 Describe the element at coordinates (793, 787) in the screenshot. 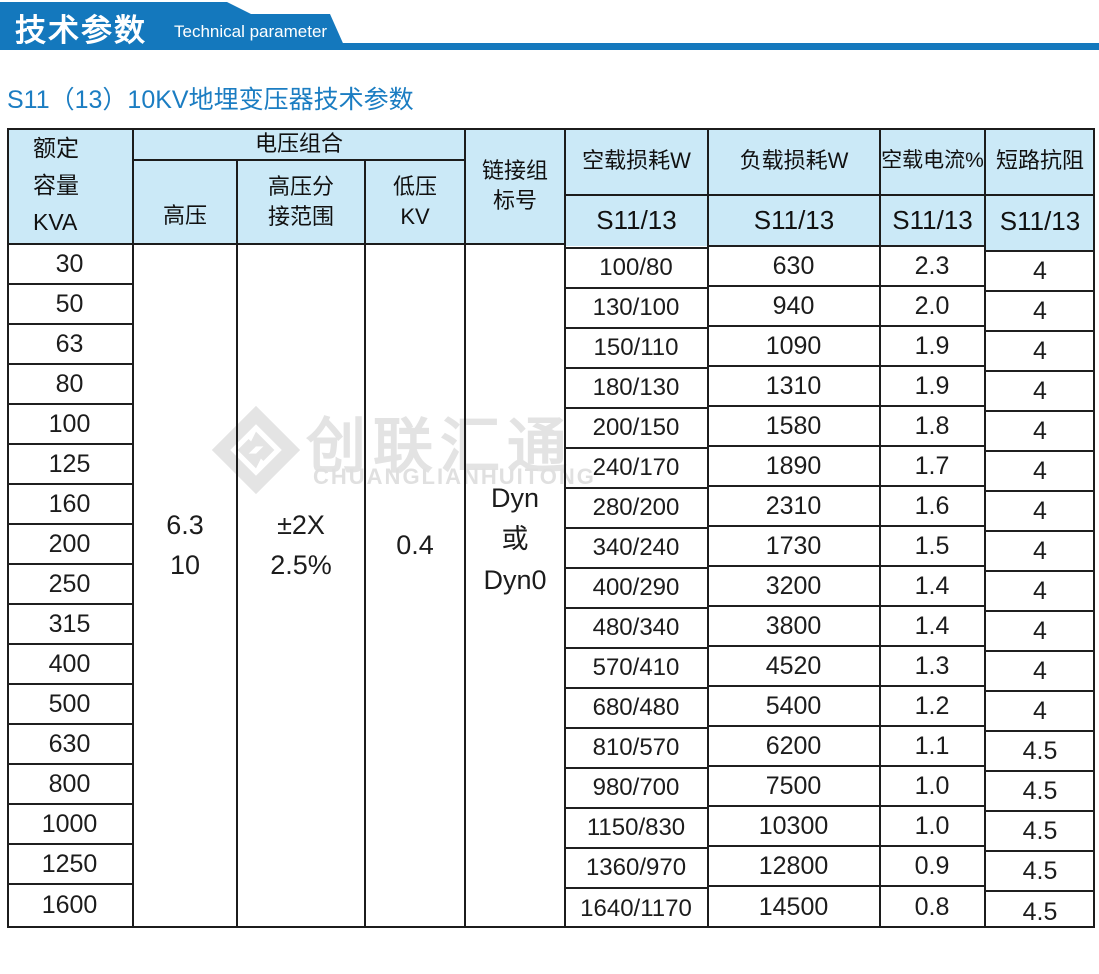

I see `load-loss-w-cell: 7500` at that location.